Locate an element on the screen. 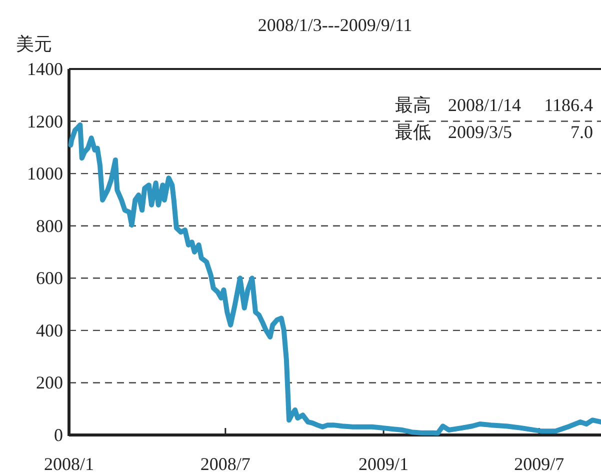  annotation: 7.0 is located at coordinates (581, 132).